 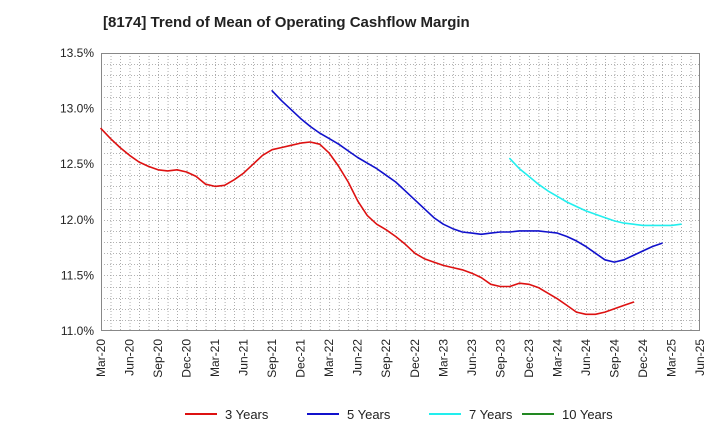 I want to click on x-tick-label: Jun-21, so click(x=244, y=357).